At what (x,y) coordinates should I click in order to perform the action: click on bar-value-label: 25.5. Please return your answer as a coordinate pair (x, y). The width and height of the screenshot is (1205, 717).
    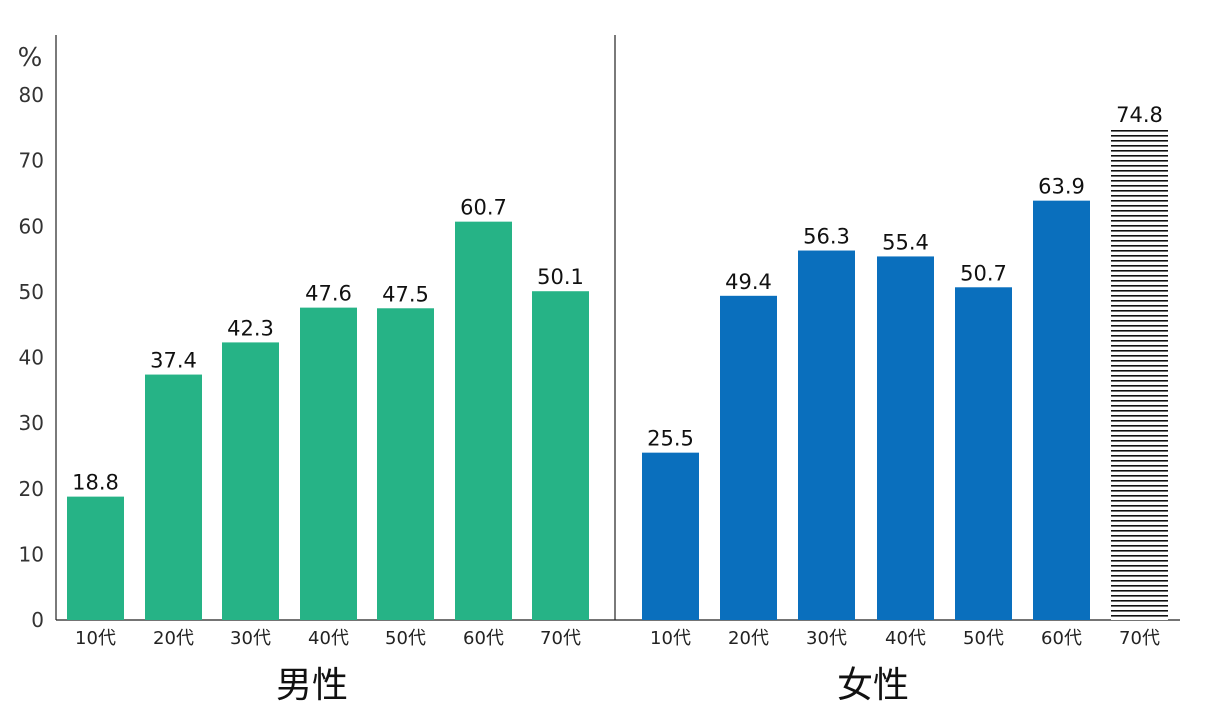
    Looking at the image, I should click on (670, 439).